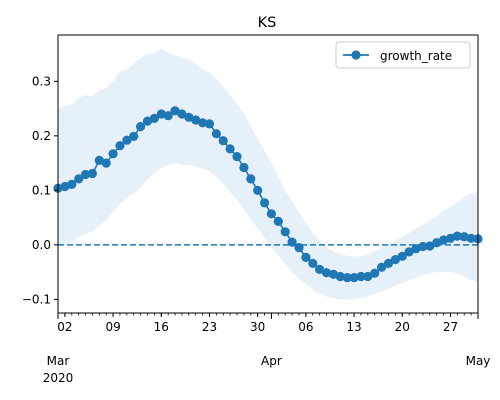 The width and height of the screenshot is (500, 400). I want to click on y-tick-label: 0.0, so click(41, 245).